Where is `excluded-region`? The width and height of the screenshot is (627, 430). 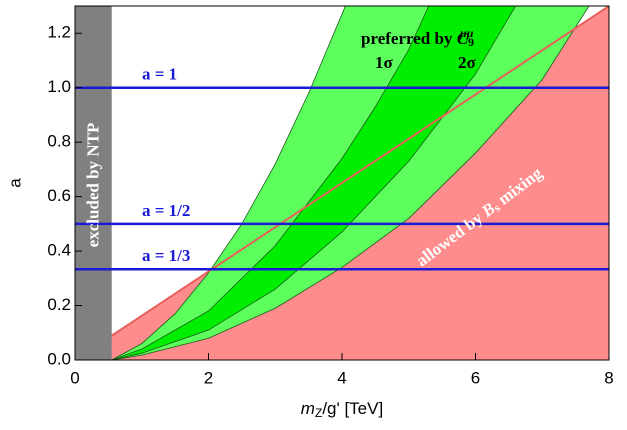
excluded-region is located at coordinates (93, 183).